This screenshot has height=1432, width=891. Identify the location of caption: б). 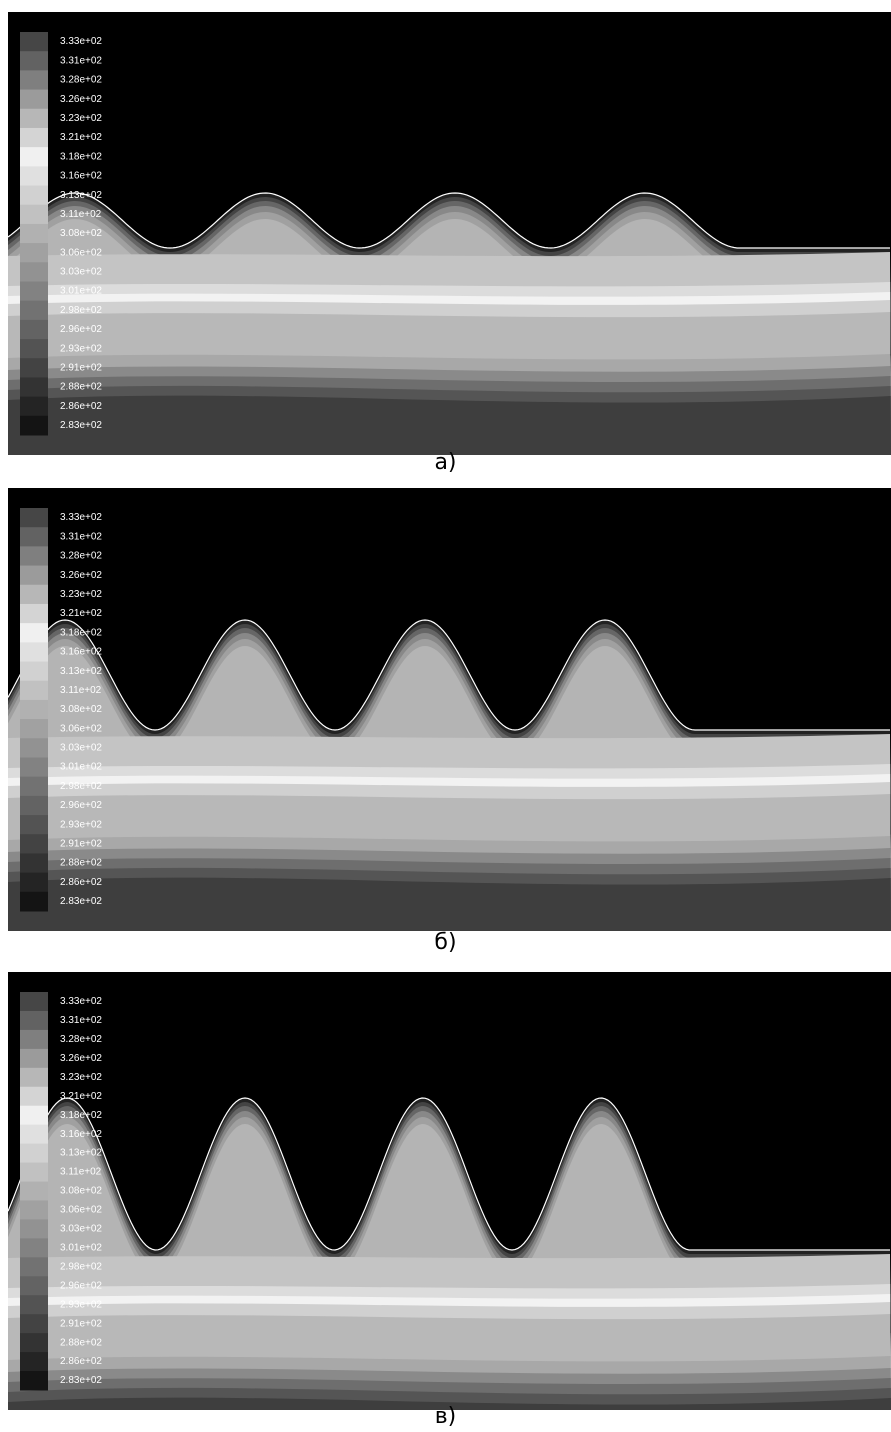
(445, 942).